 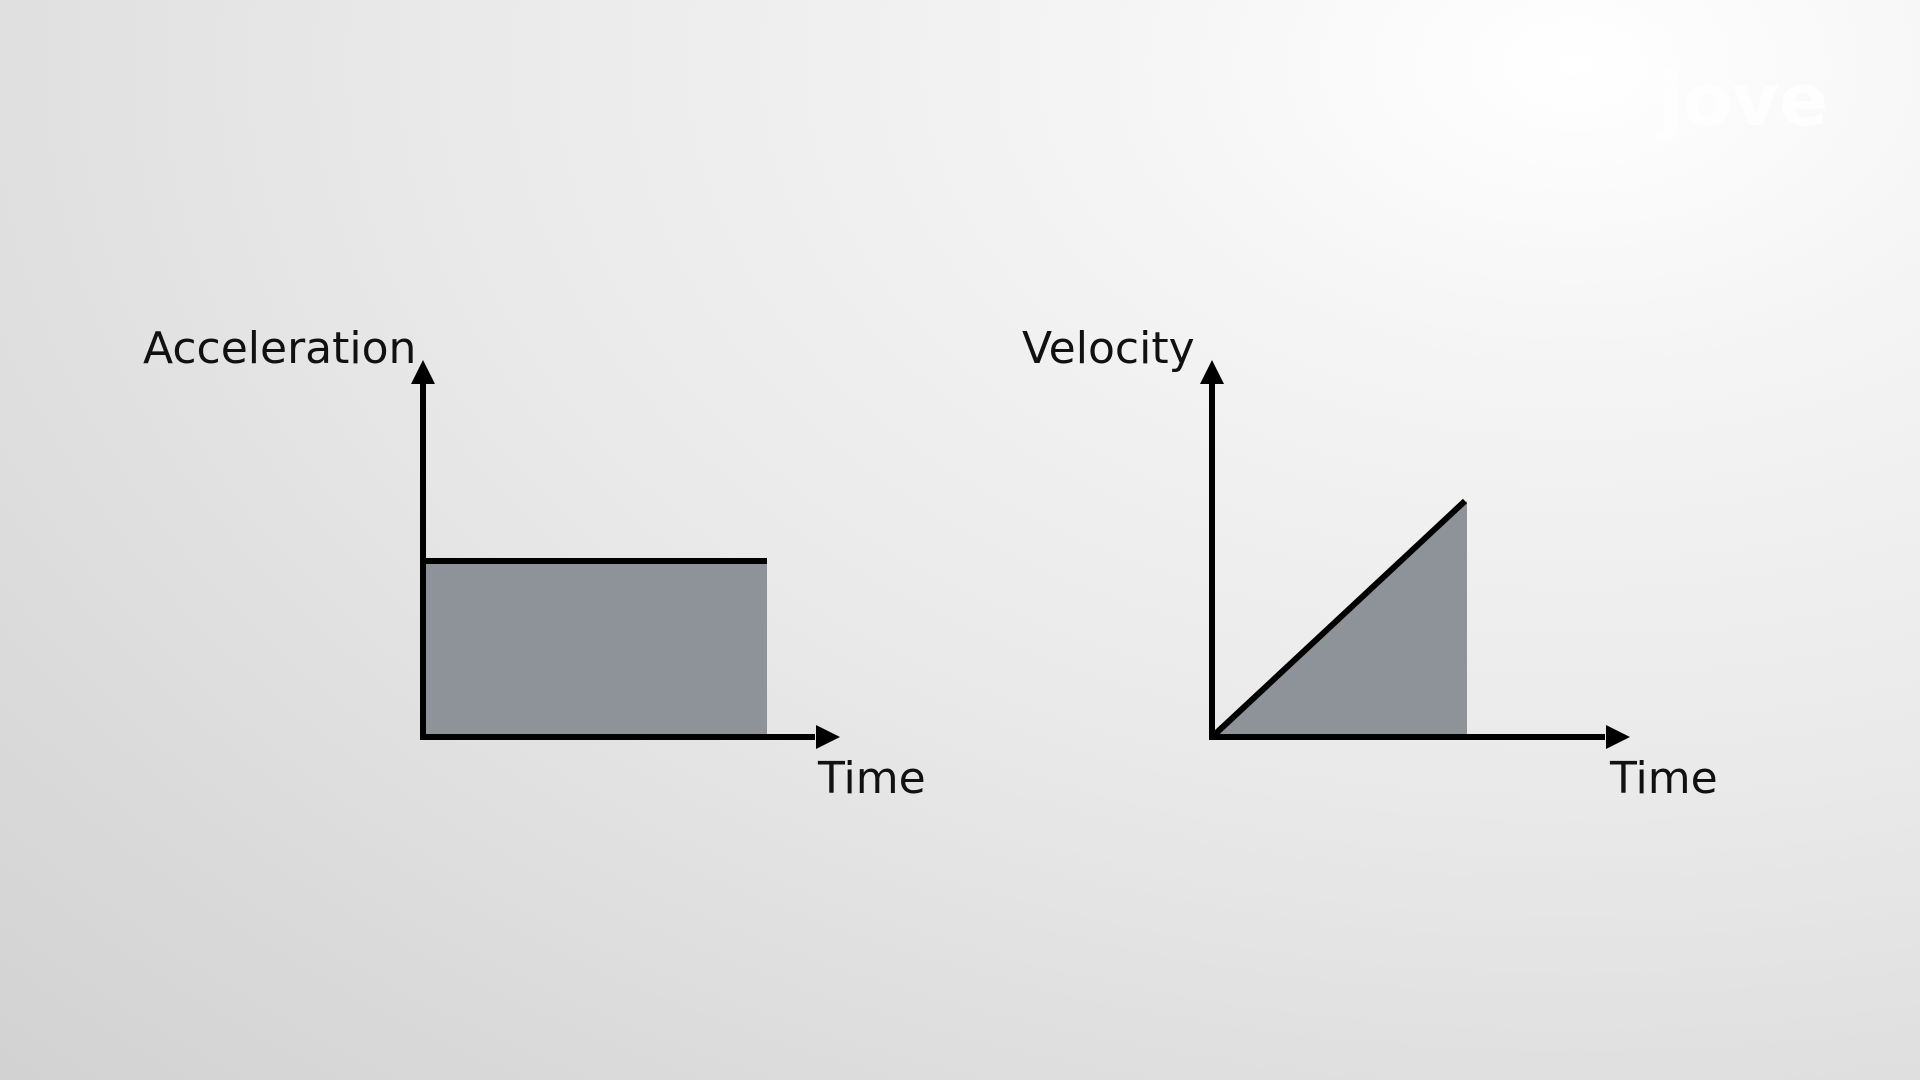 What do you see at coordinates (871, 778) in the screenshot?
I see `acceleration-x-label: Time` at bounding box center [871, 778].